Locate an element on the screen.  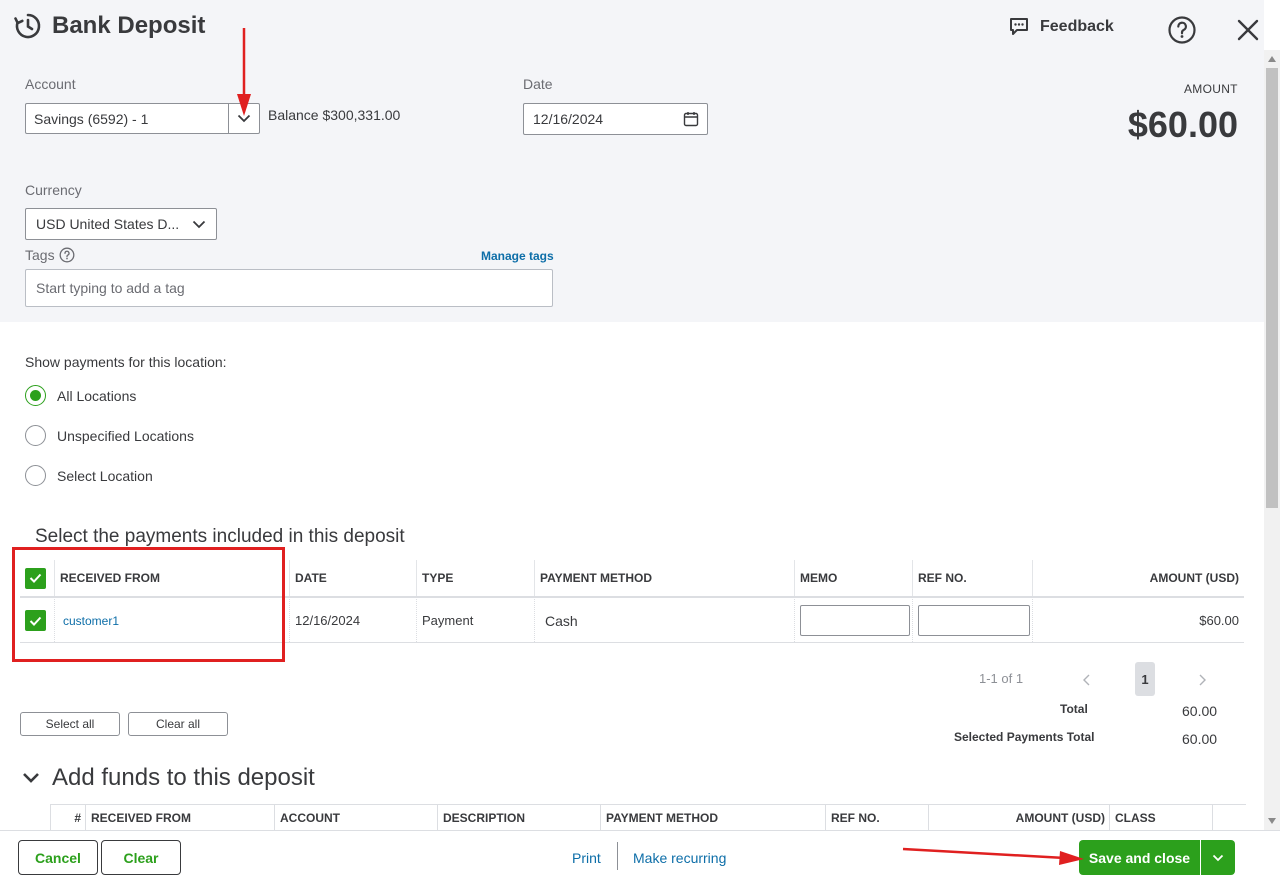
col-date: DATE is located at coordinates (353, 578).